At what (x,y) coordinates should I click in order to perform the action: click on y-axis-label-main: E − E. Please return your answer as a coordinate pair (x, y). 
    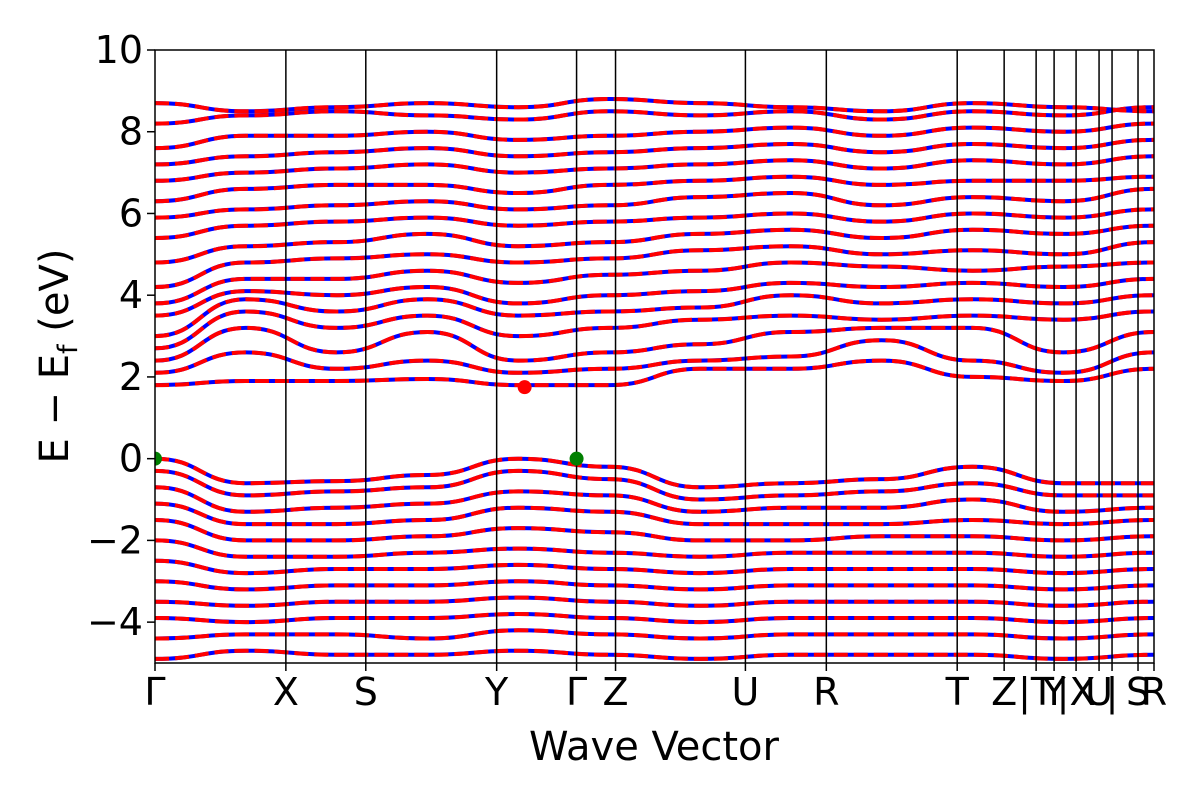
    Looking at the image, I should click on (55, 409).